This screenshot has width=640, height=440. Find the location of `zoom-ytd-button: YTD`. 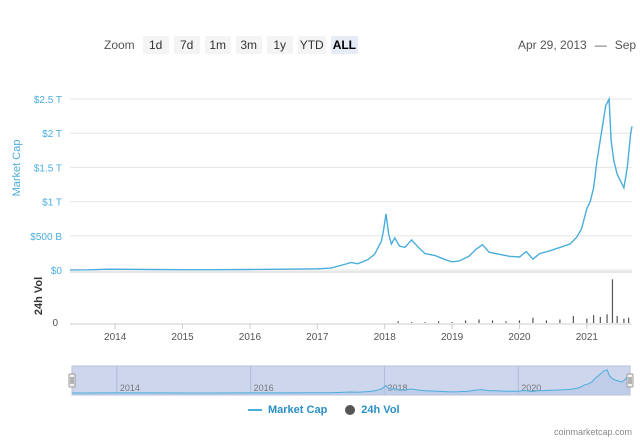

zoom-ytd-button: YTD is located at coordinates (311, 45).